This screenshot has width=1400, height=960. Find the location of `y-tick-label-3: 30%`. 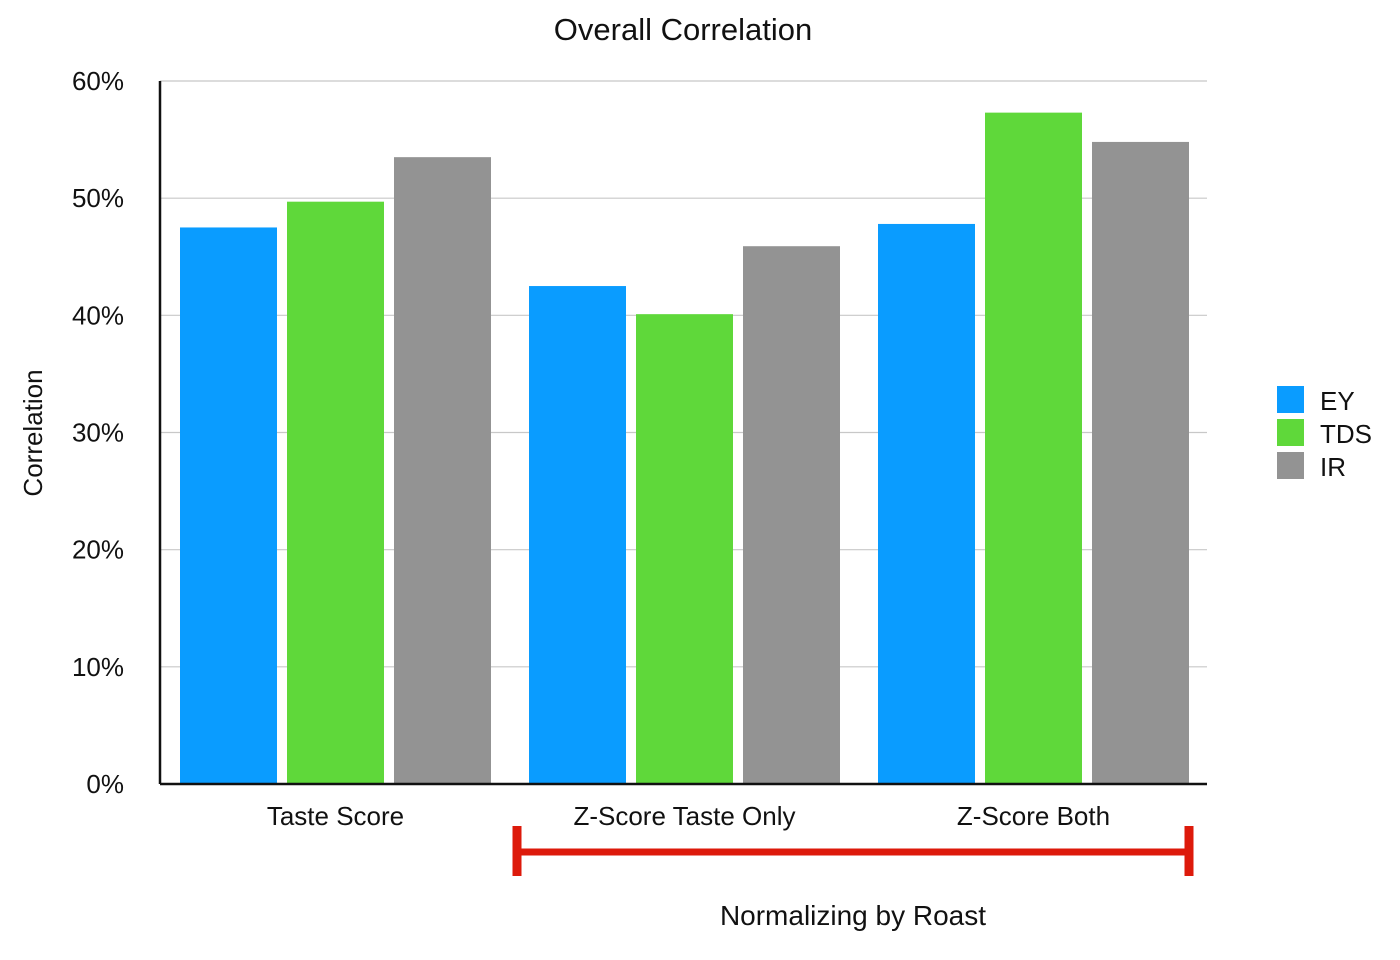

y-tick-label-3: 30% is located at coordinates (98, 433).